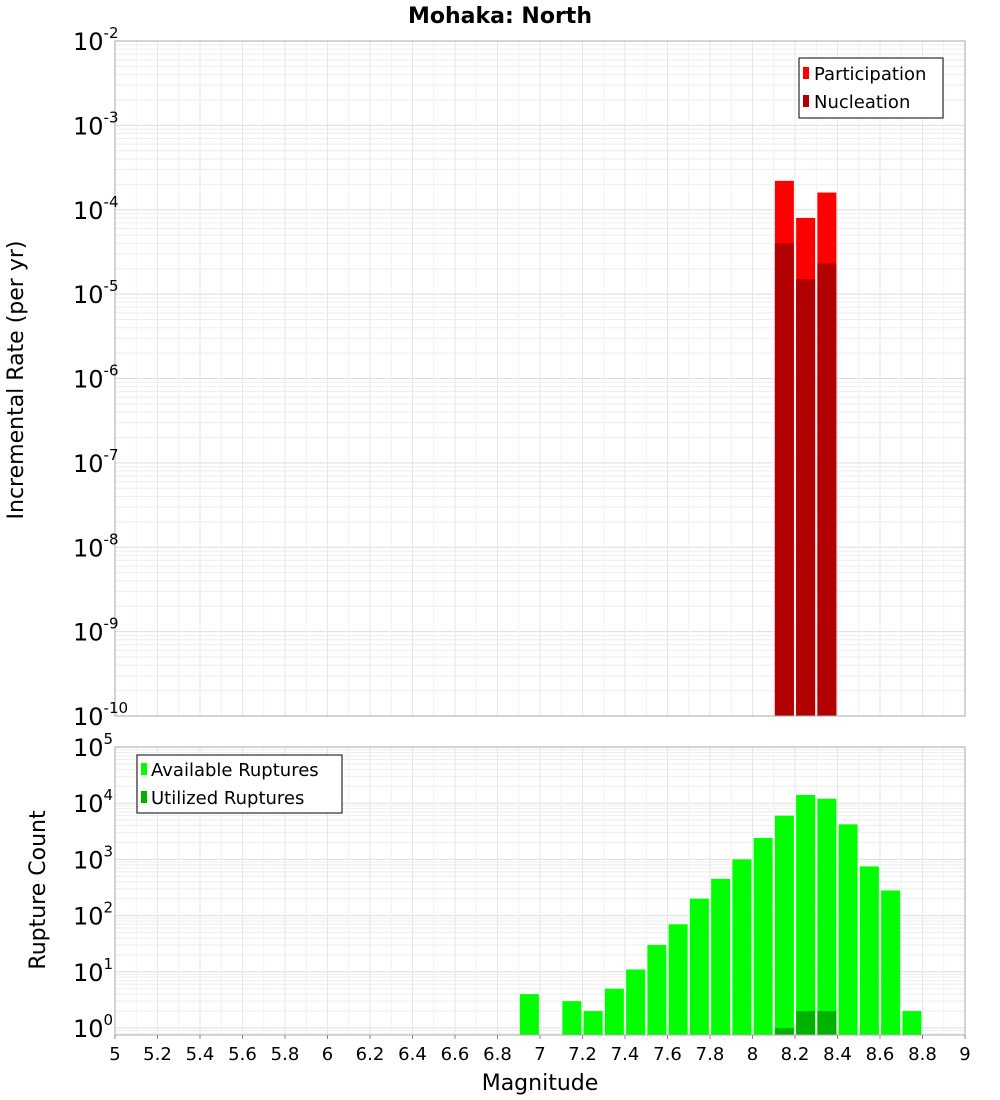 The image size is (1000, 1100). I want to click on bottom-y-axis-label: Rupture Count, so click(38, 890).